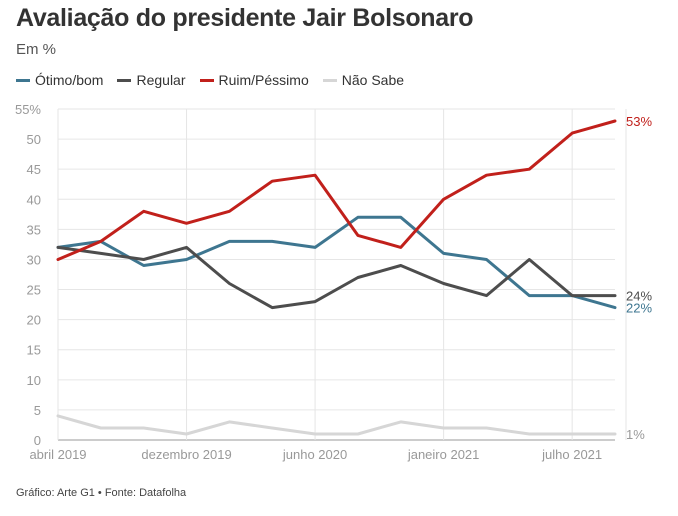 This screenshot has width=678, height=516. I want to click on source-note: Gráfico: Arte G1 • Fonte: Datafolha, so click(101, 493).